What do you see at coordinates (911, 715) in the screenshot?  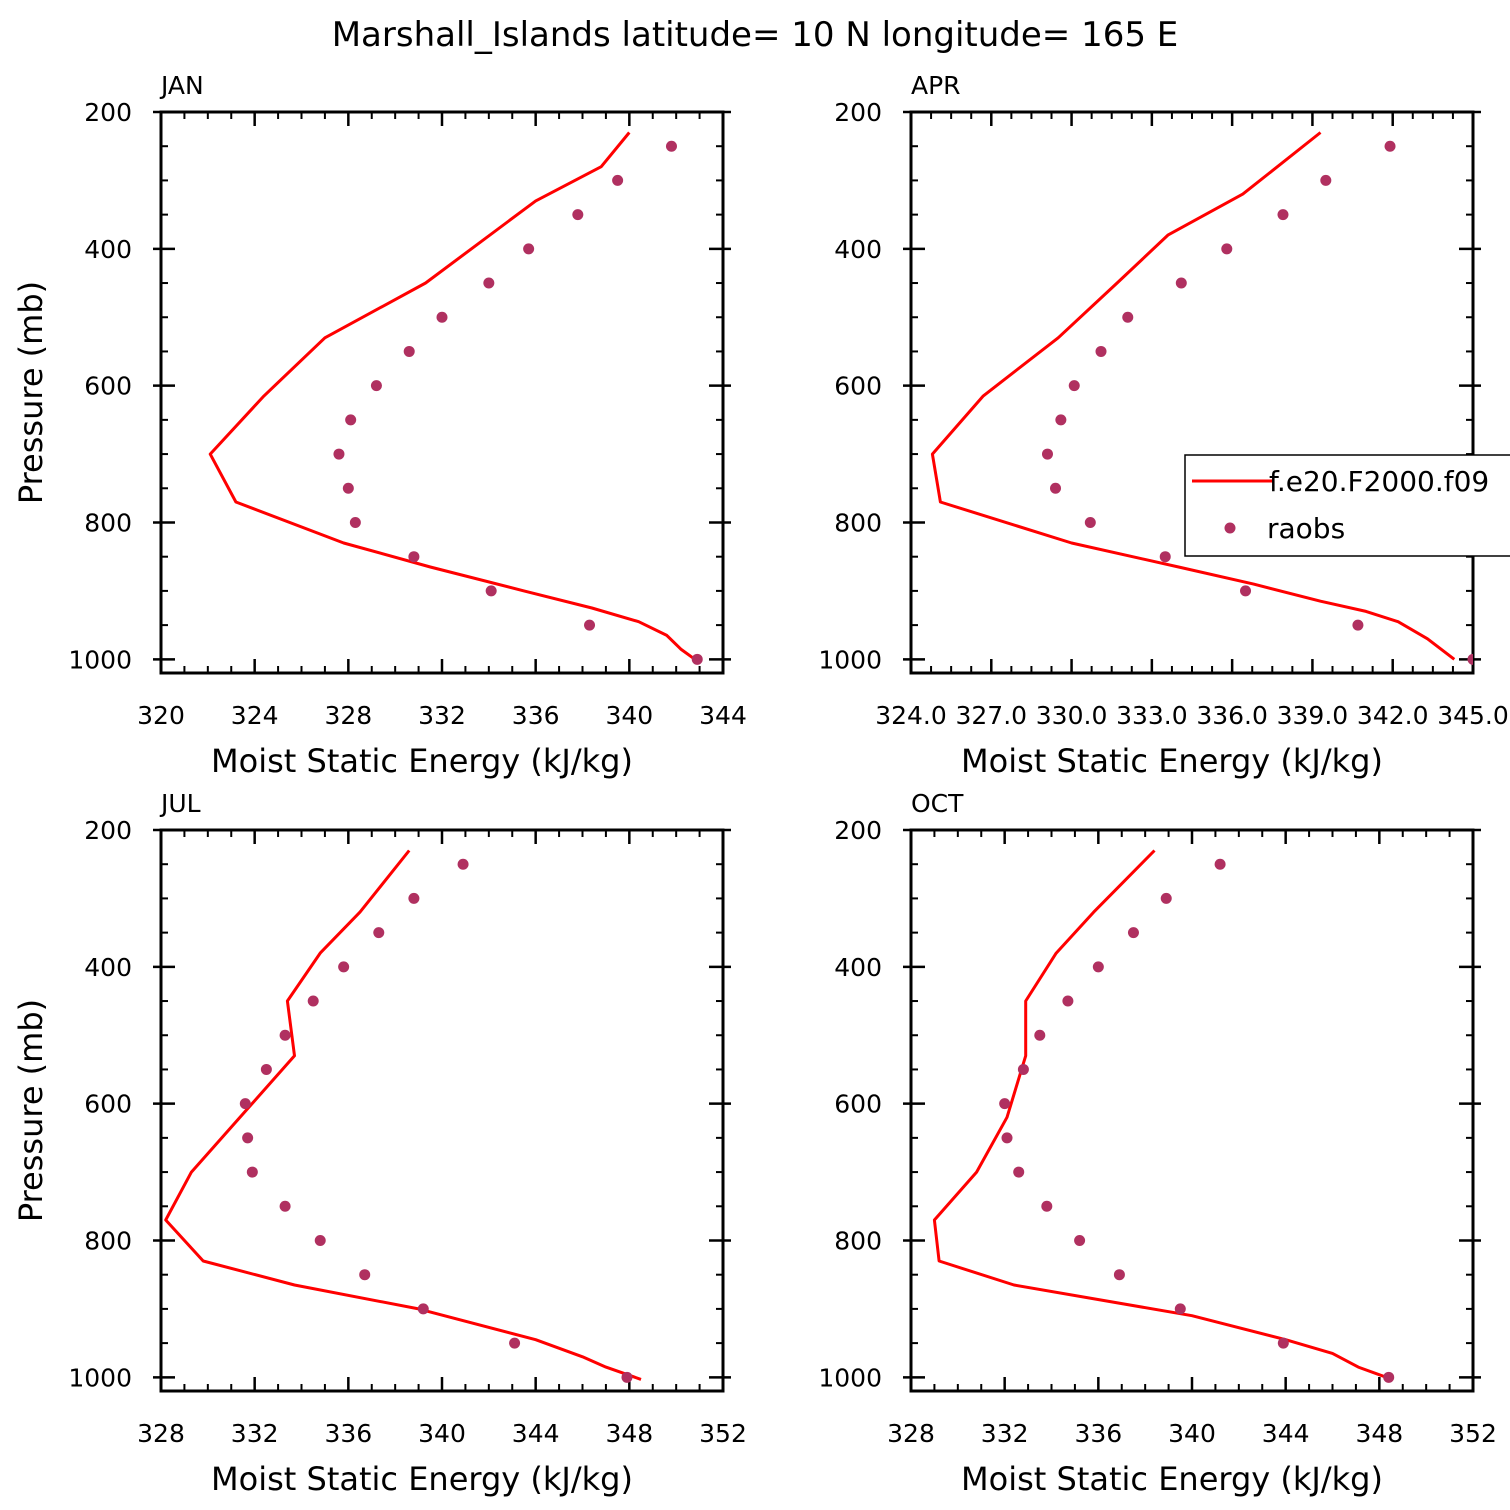 I see `x-tick-label: 324.0` at bounding box center [911, 715].